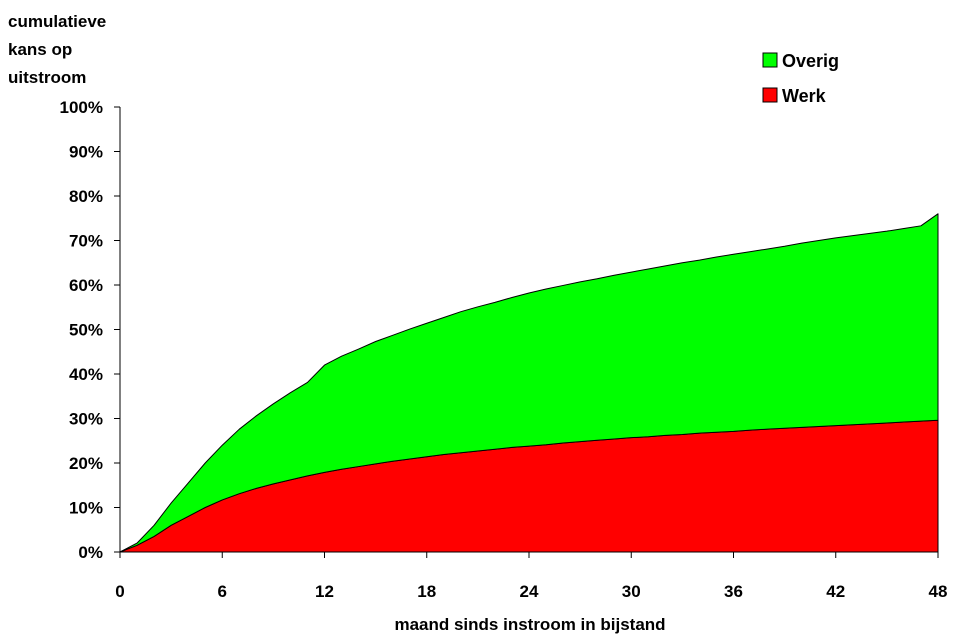  Describe the element at coordinates (800, 78) in the screenshot. I see `legend: Overig Werk` at that location.